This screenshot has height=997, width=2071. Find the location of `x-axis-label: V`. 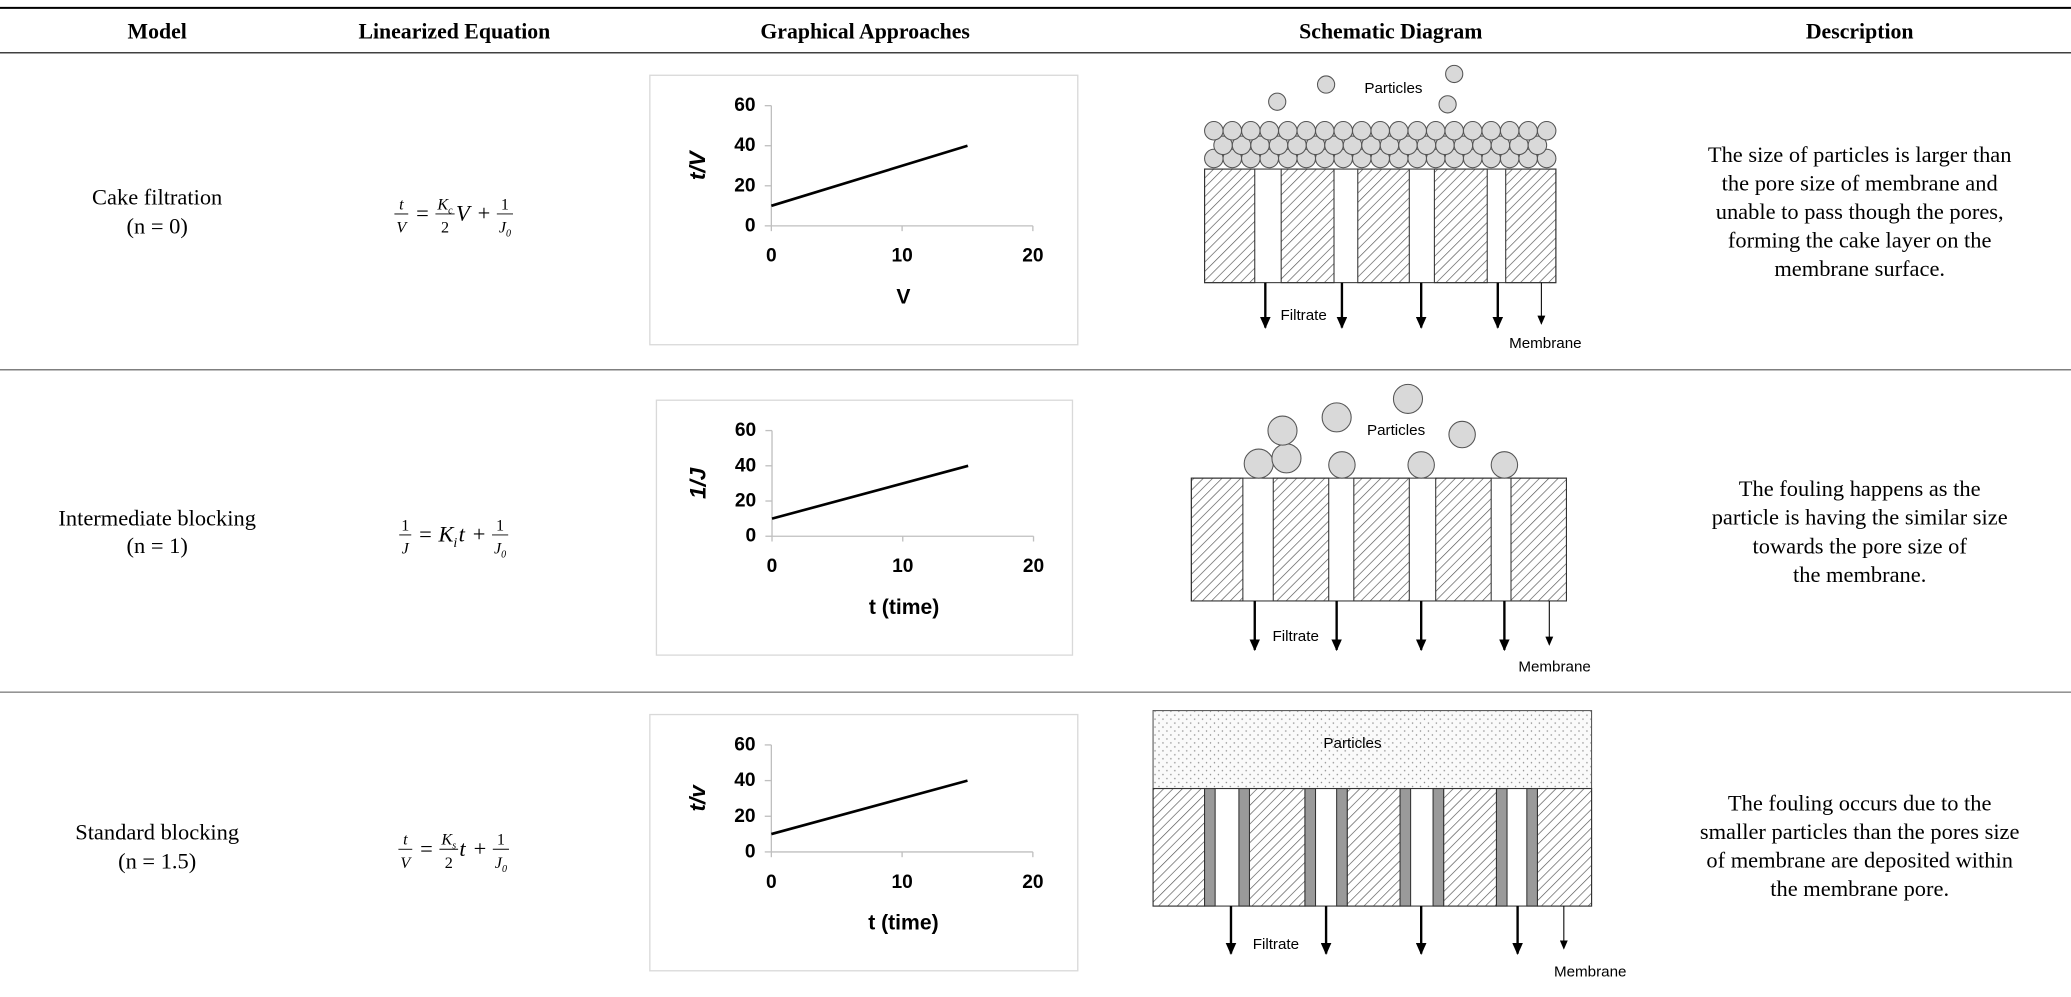

x-axis-label: V is located at coordinates (903, 297).